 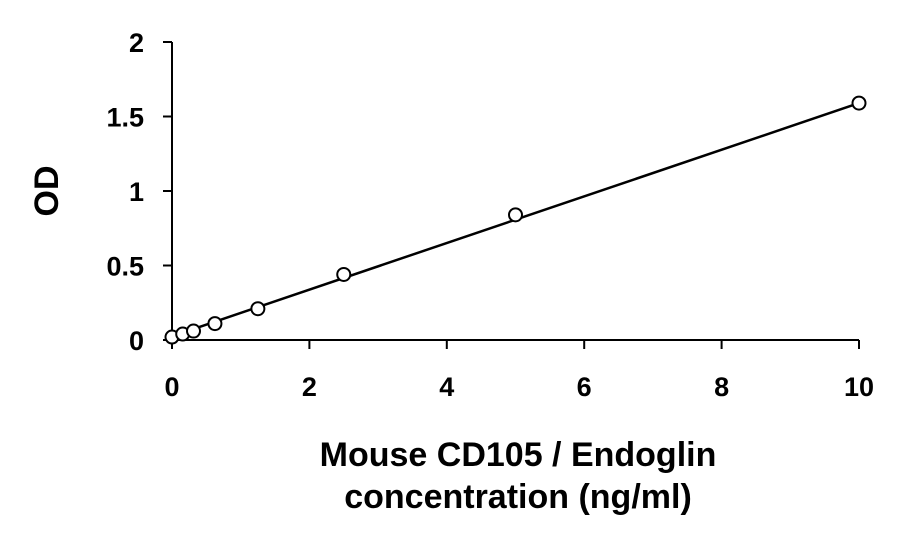 What do you see at coordinates (47, 191) in the screenshot?
I see `y-axis-title: OD` at bounding box center [47, 191].